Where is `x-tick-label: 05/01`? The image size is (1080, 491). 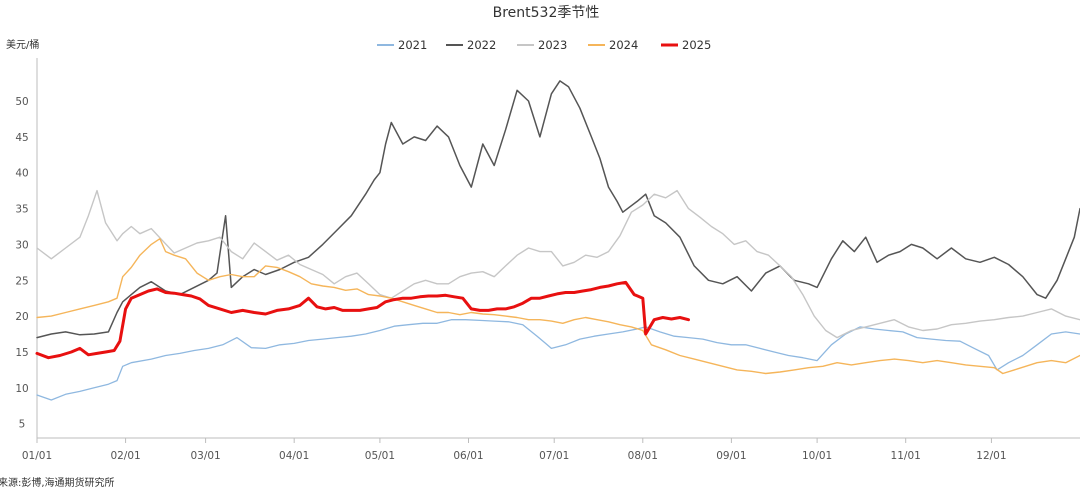 x-tick-label: 05/01 is located at coordinates (380, 456).